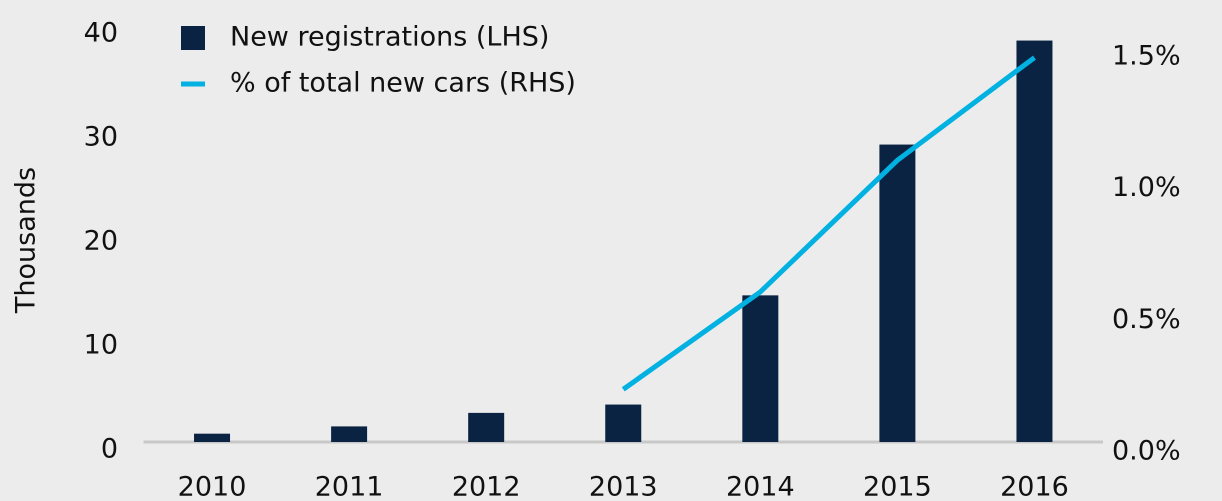 The width and height of the screenshot is (1222, 501). Describe the element at coordinates (403, 83) in the screenshot. I see `legend-label: % of total new cars (RHS)` at that location.